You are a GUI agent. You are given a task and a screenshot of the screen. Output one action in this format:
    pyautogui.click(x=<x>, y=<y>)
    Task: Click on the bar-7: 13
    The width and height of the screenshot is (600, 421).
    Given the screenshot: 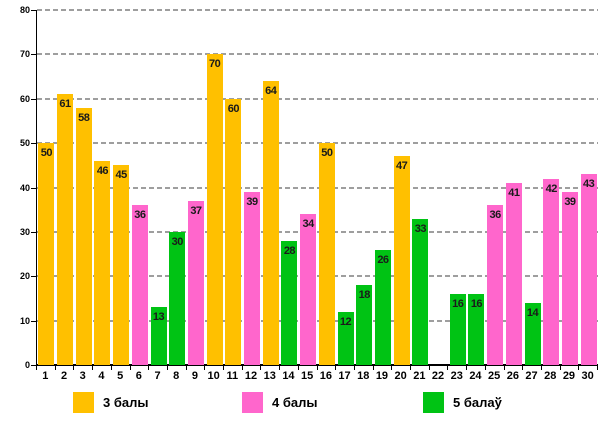 What is the action you would take?
    pyautogui.click(x=158, y=336)
    